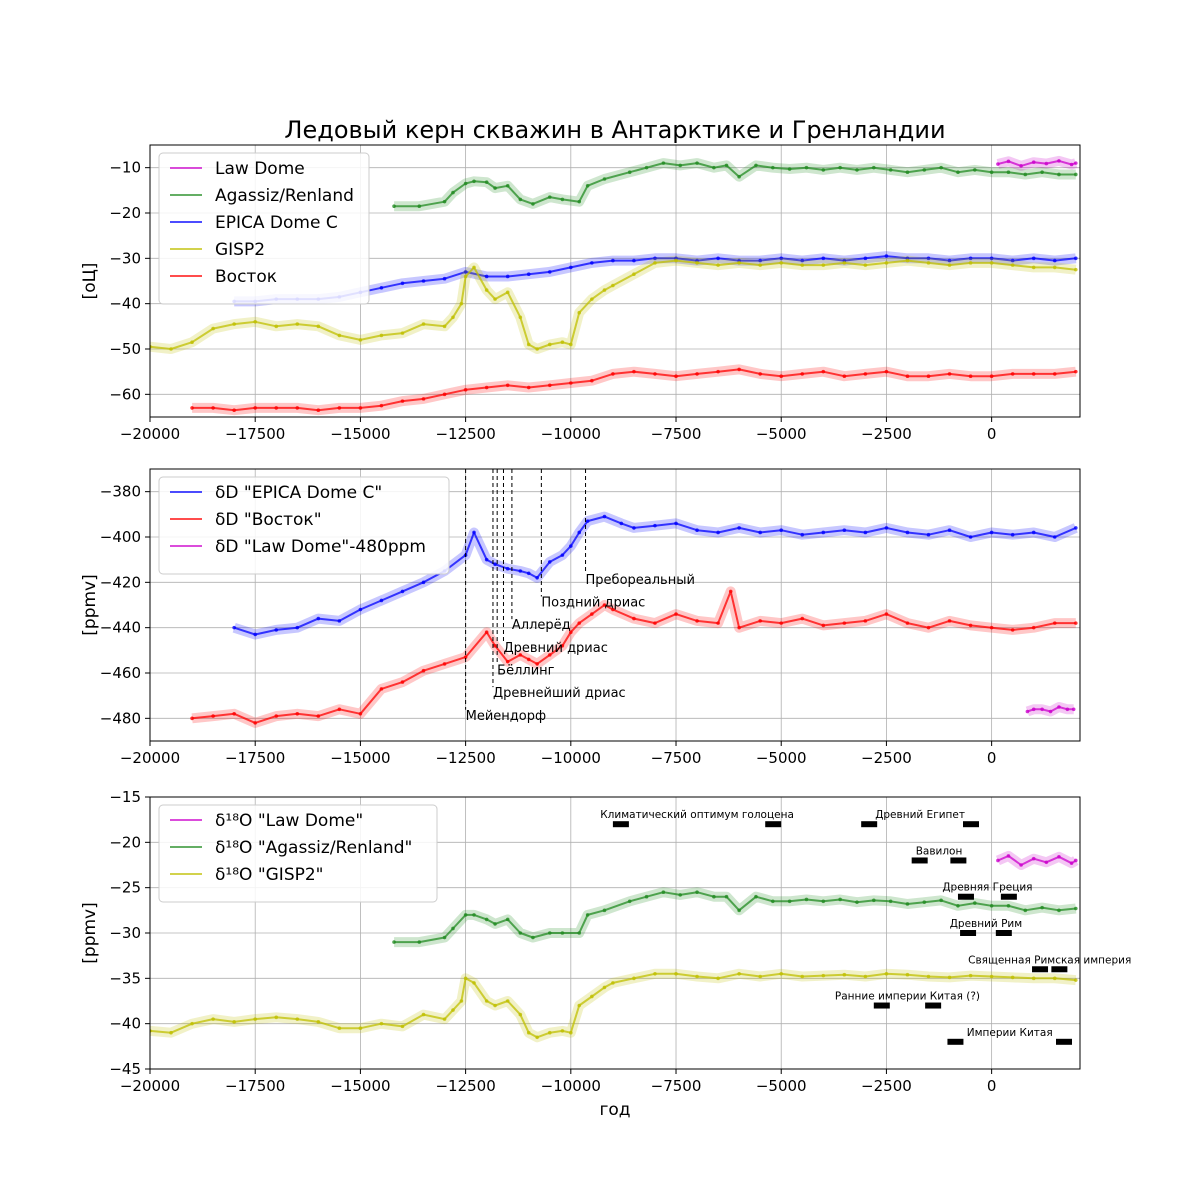 The height and width of the screenshot is (1200, 1200). What do you see at coordinates (313, 848) in the screenshot?
I see `legend-entry: δ¹⁸O "Agassiz/Renland"` at bounding box center [313, 848].